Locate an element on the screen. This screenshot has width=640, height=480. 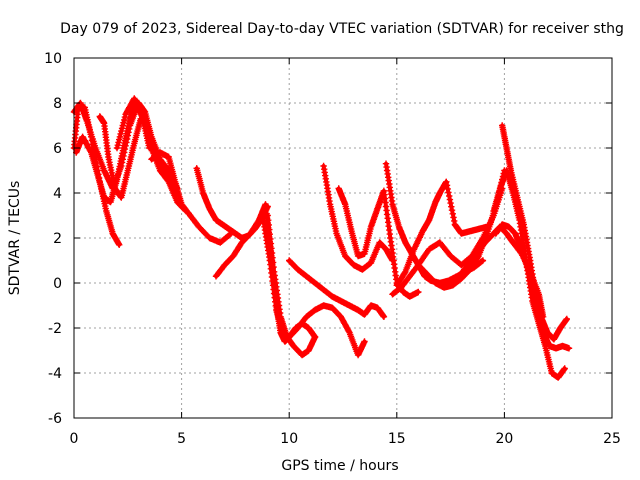
x-tick-label: 25 is located at coordinates (612, 439).